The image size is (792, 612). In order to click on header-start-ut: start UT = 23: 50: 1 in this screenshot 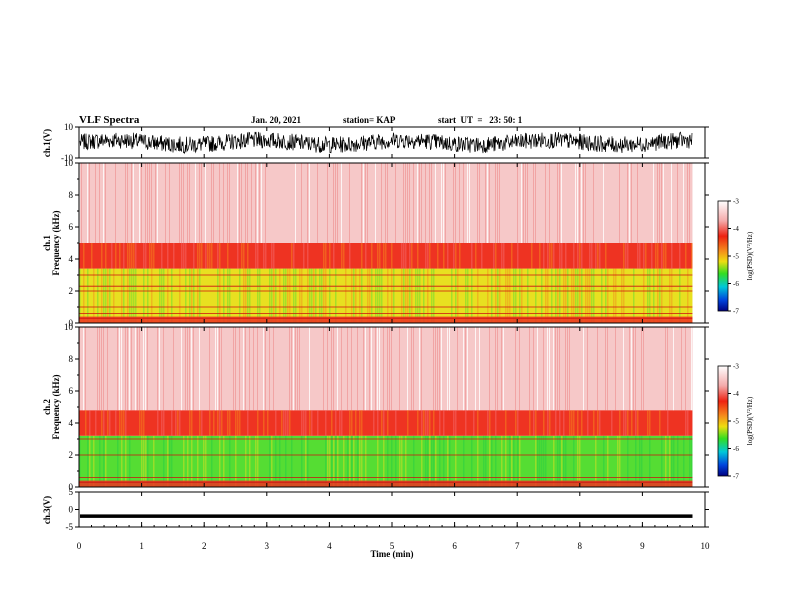, I will do `click(480, 120)`.